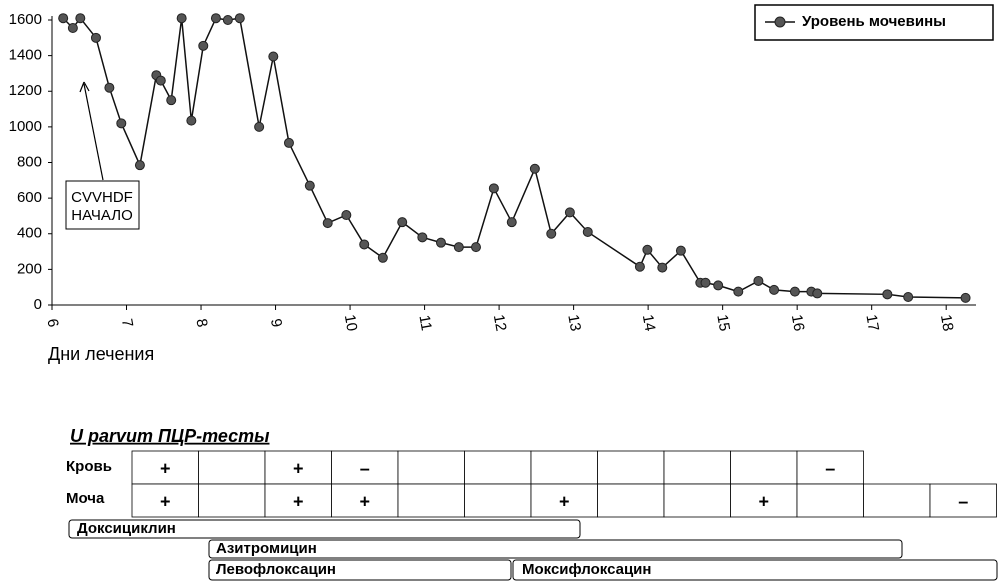 Image resolution: width=1000 pixels, height=586 pixels. I want to click on x-axis-label: Дни лечения, so click(101, 354).